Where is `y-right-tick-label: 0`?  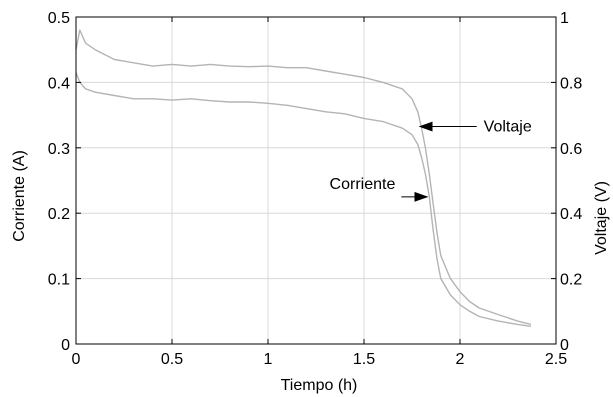 y-right-tick-label: 0 is located at coordinates (564, 345).